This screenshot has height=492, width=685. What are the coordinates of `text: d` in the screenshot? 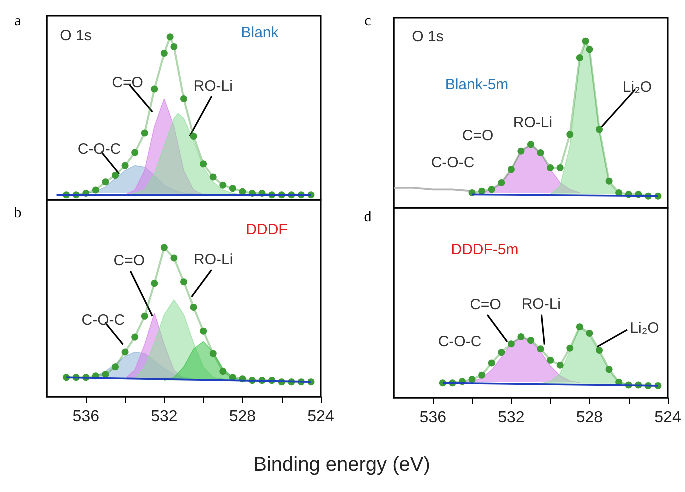 It's located at (368, 218).